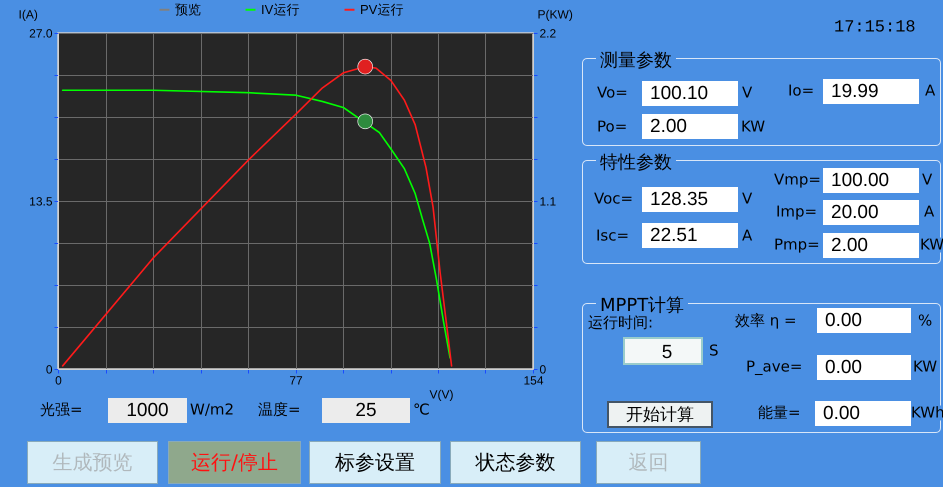  I want to click on text: MPPT计算, so click(642, 305).